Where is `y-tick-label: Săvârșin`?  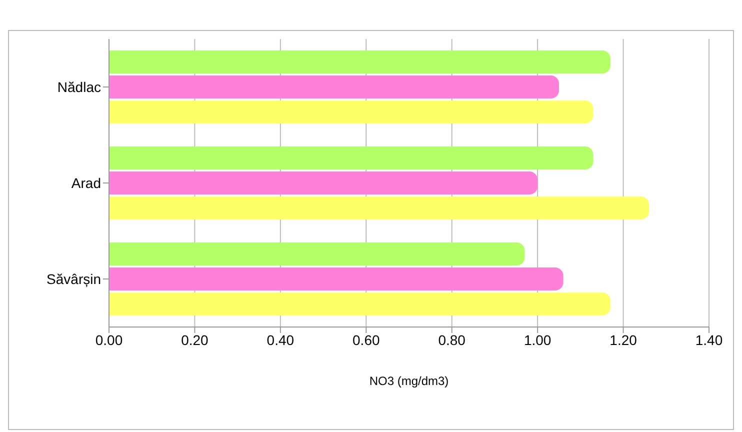 y-tick-label: Săvârșin is located at coordinates (73, 278).